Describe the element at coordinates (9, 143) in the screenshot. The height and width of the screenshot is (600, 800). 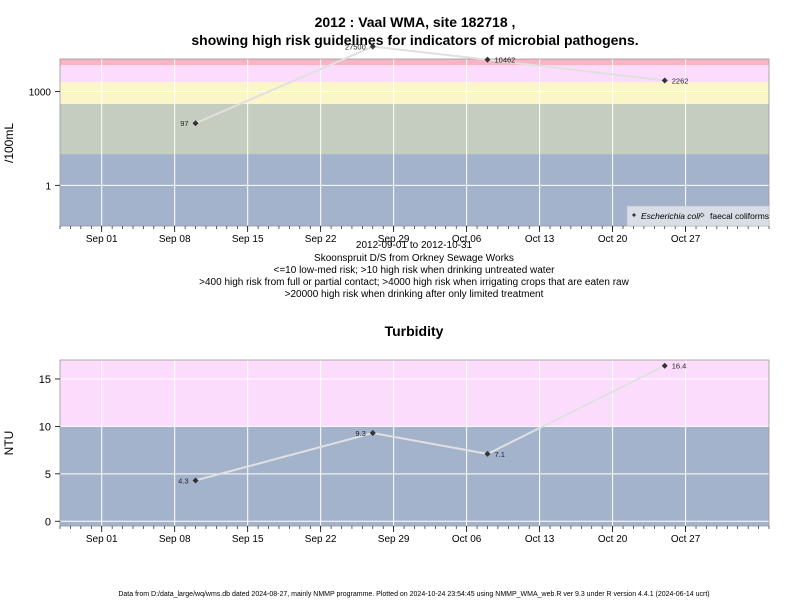
I see `top-y-axis-label: /100mL` at that location.